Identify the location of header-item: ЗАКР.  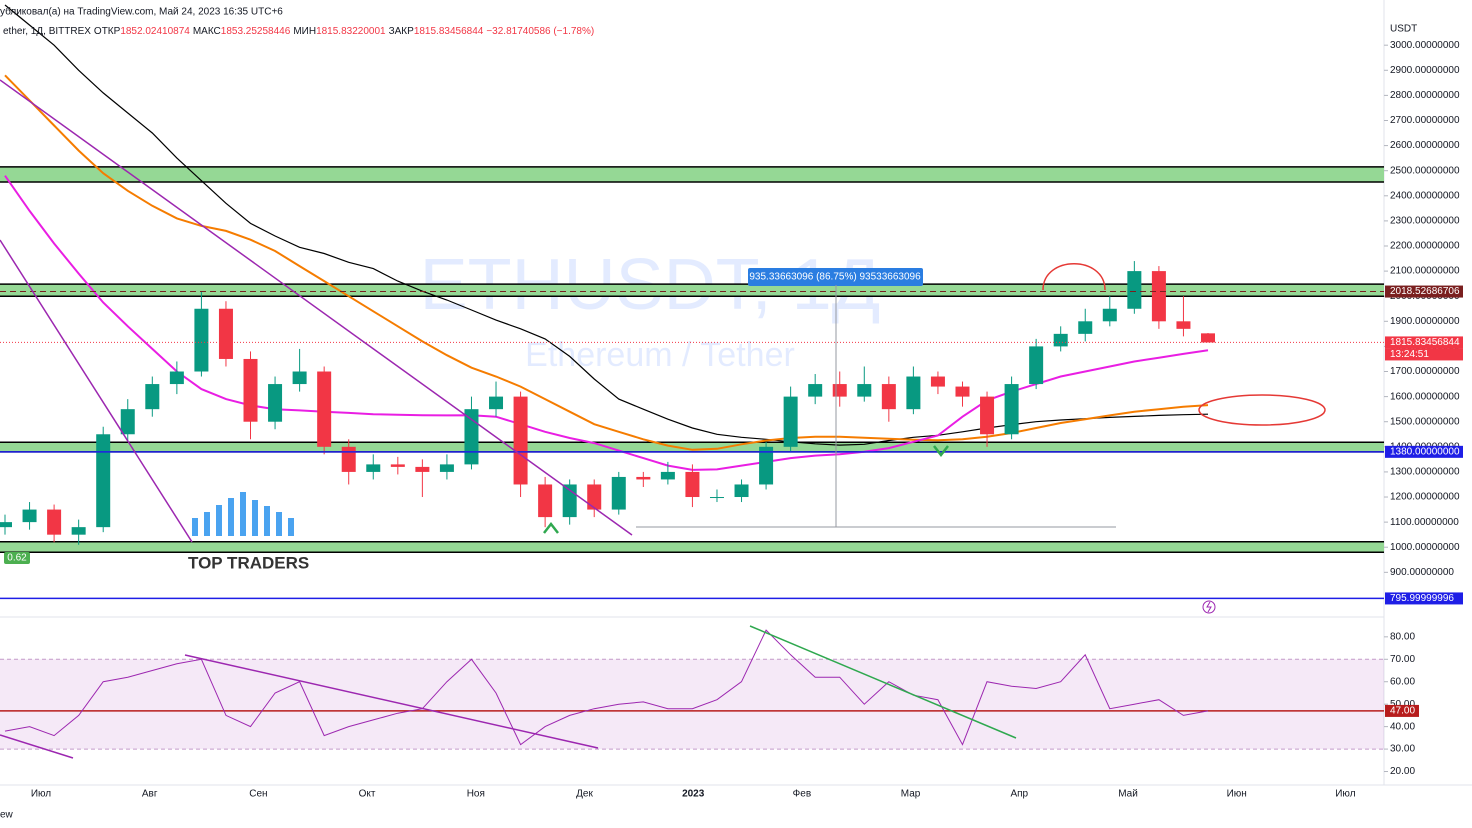
(402, 31).